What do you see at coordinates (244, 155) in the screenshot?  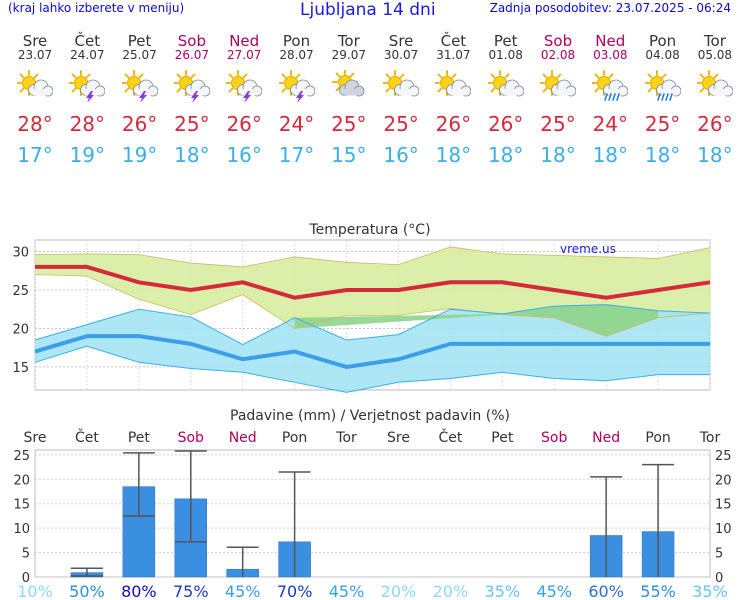 I see `min-temperature: 16°` at bounding box center [244, 155].